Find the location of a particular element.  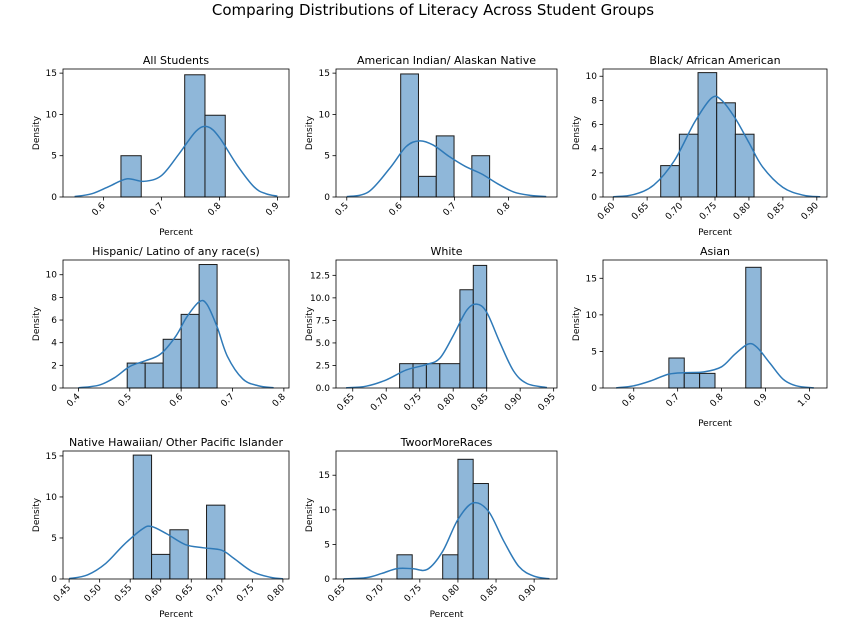

x-tick-label: 0.55 is located at coordinates (123, 593).